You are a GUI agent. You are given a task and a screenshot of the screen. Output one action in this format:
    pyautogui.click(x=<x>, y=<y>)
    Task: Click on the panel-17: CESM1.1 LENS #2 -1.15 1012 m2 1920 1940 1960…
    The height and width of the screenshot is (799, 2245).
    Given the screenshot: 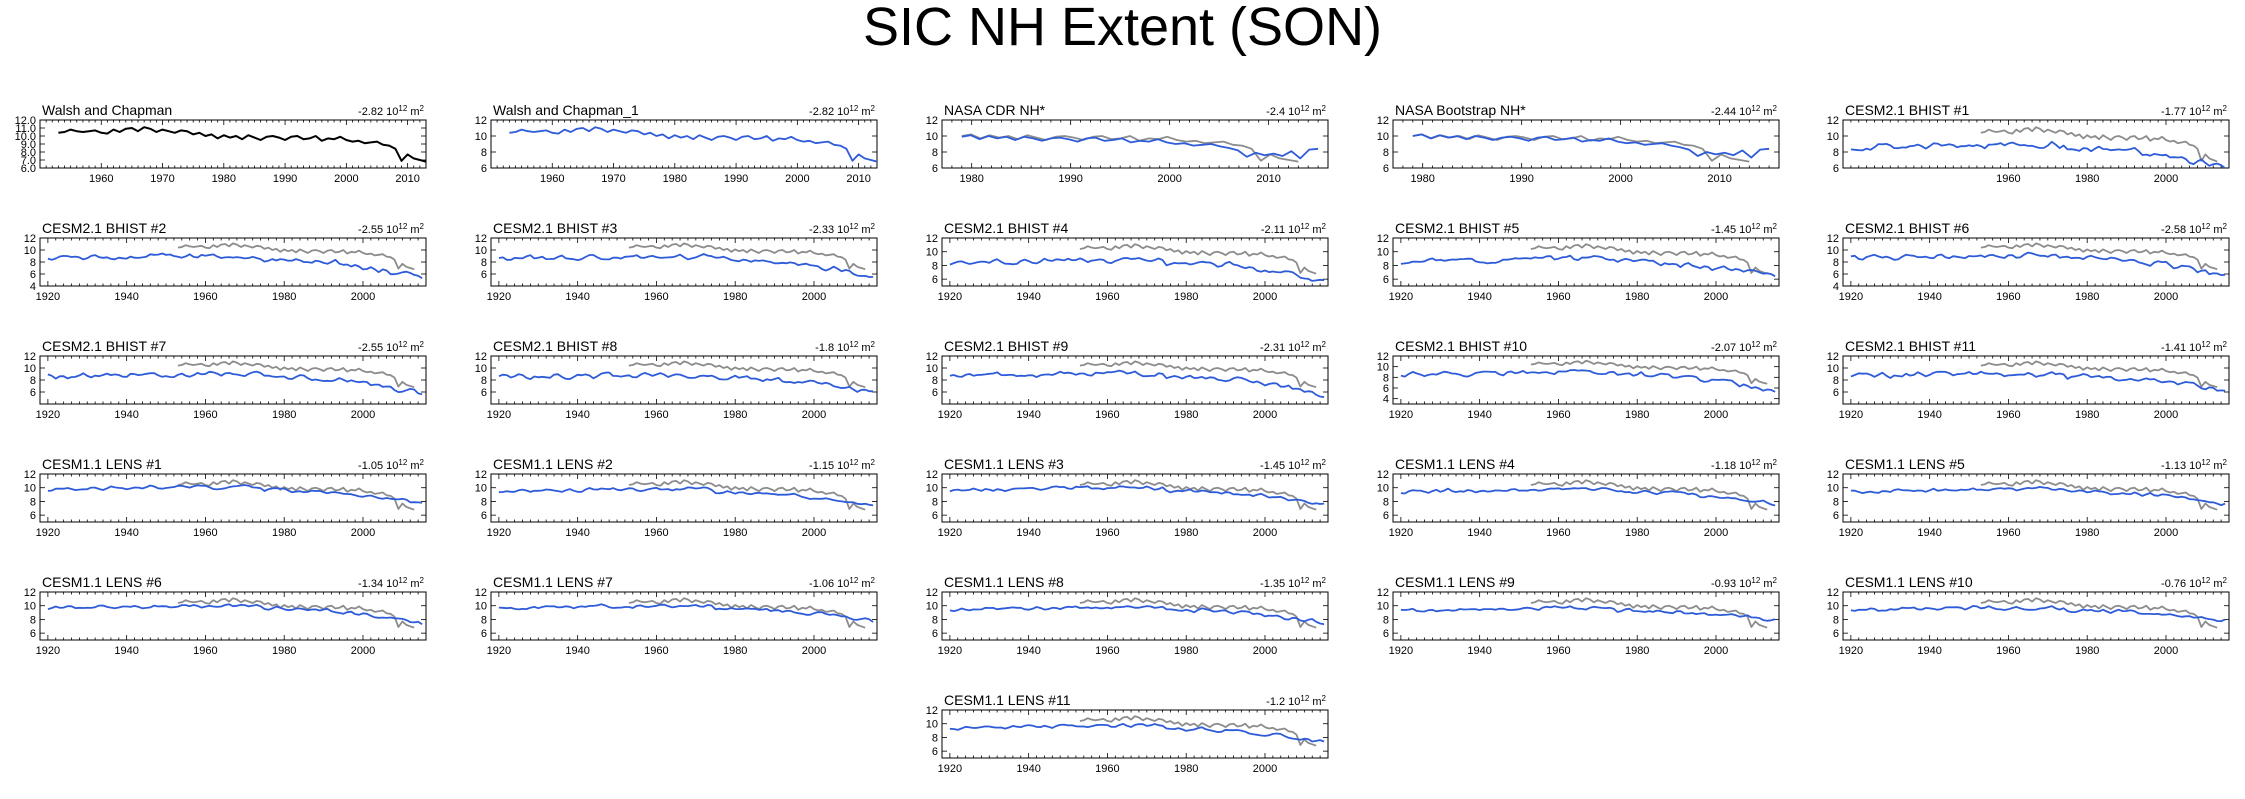 What is the action you would take?
    pyautogui.click(x=676, y=497)
    